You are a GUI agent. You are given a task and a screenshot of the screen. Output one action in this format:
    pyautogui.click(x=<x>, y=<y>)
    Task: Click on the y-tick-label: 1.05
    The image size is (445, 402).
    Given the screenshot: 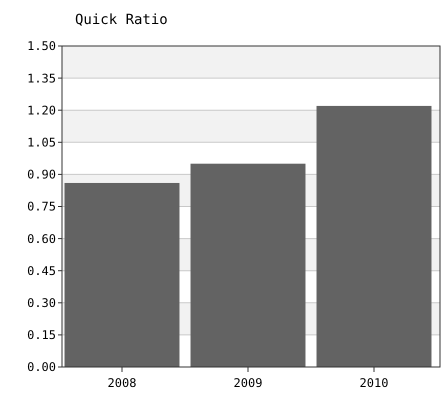 What is the action you would take?
    pyautogui.click(x=41, y=143)
    